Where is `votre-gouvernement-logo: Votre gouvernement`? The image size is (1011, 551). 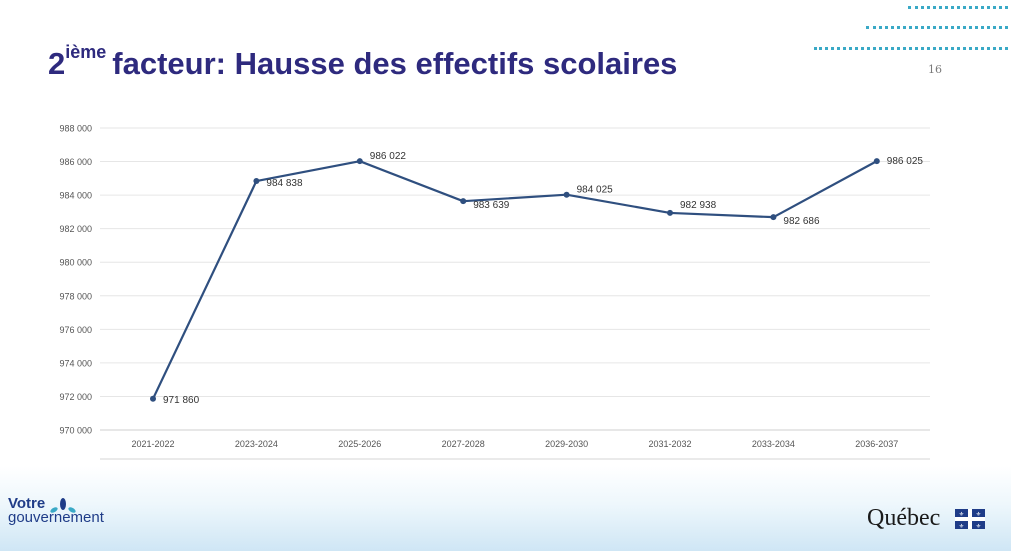 votre-gouvernement-logo: Votre gouvernement is located at coordinates (56, 510).